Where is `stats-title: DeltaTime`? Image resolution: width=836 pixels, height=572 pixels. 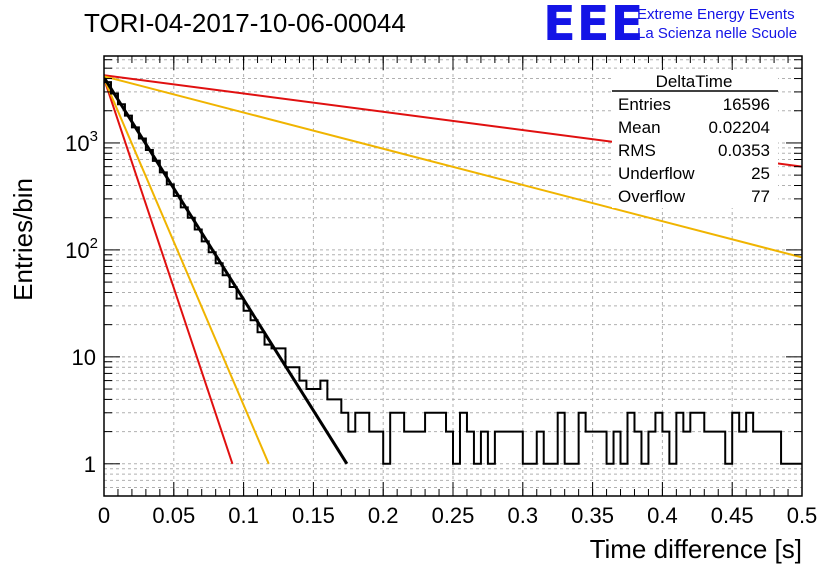
stats-title: DeltaTime is located at coordinates (694, 81).